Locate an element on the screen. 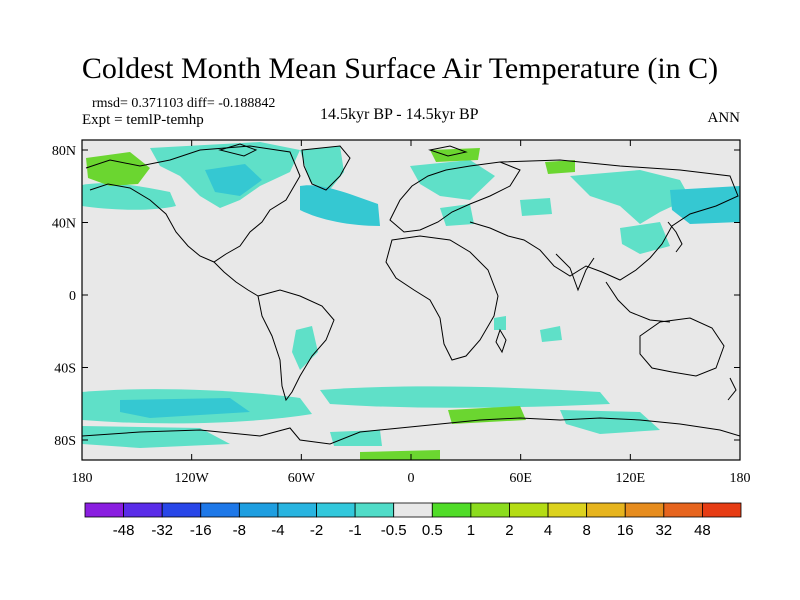  lat-tick-label: 80N is located at coordinates (64, 151).